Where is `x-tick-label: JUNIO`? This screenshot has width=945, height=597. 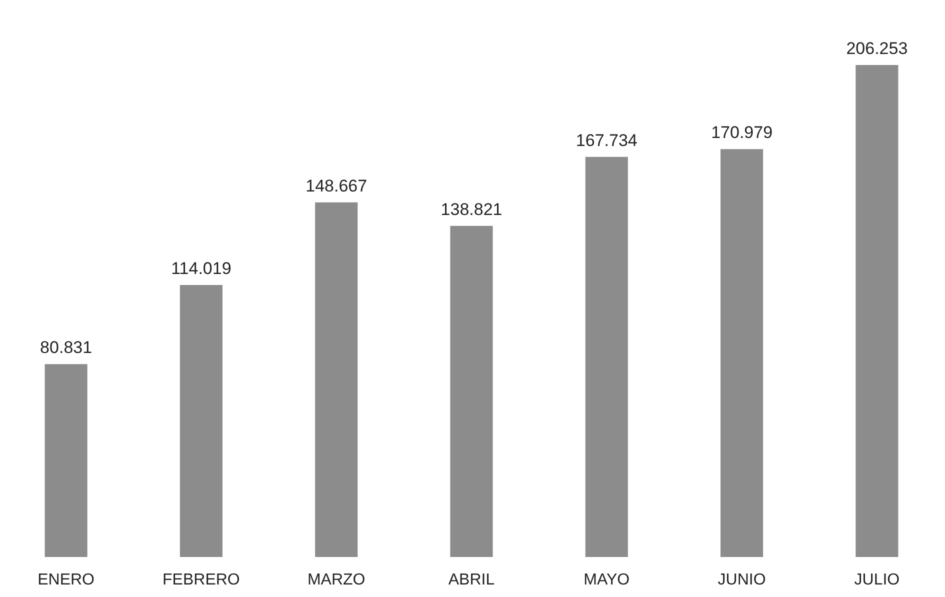 x-tick-label: JUNIO is located at coordinates (742, 580).